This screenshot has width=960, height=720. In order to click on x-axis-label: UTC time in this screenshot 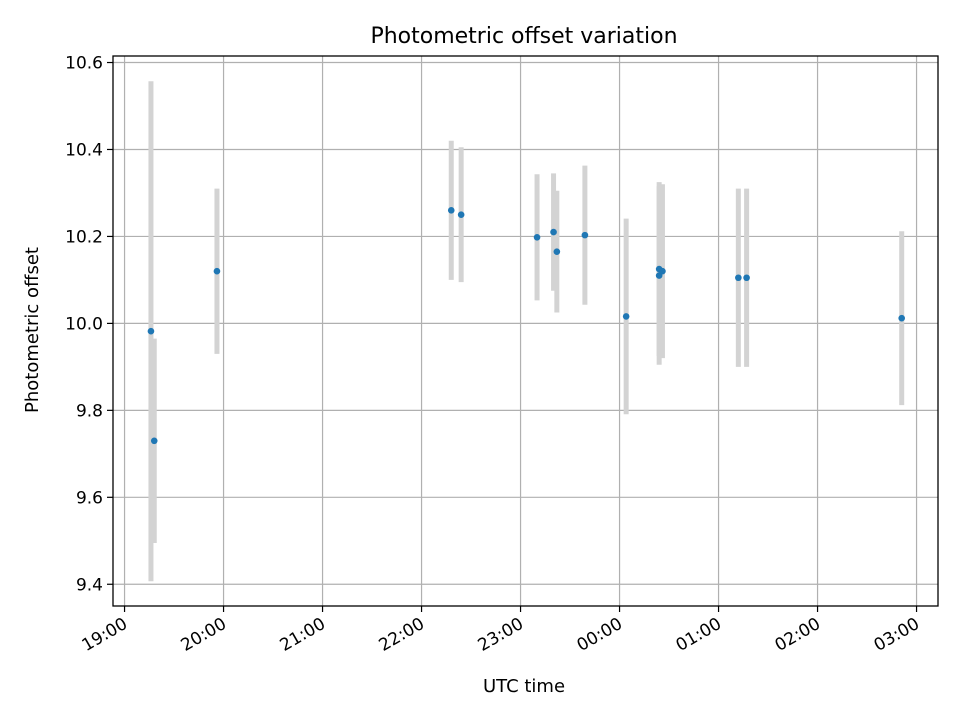, I will do `click(524, 686)`.